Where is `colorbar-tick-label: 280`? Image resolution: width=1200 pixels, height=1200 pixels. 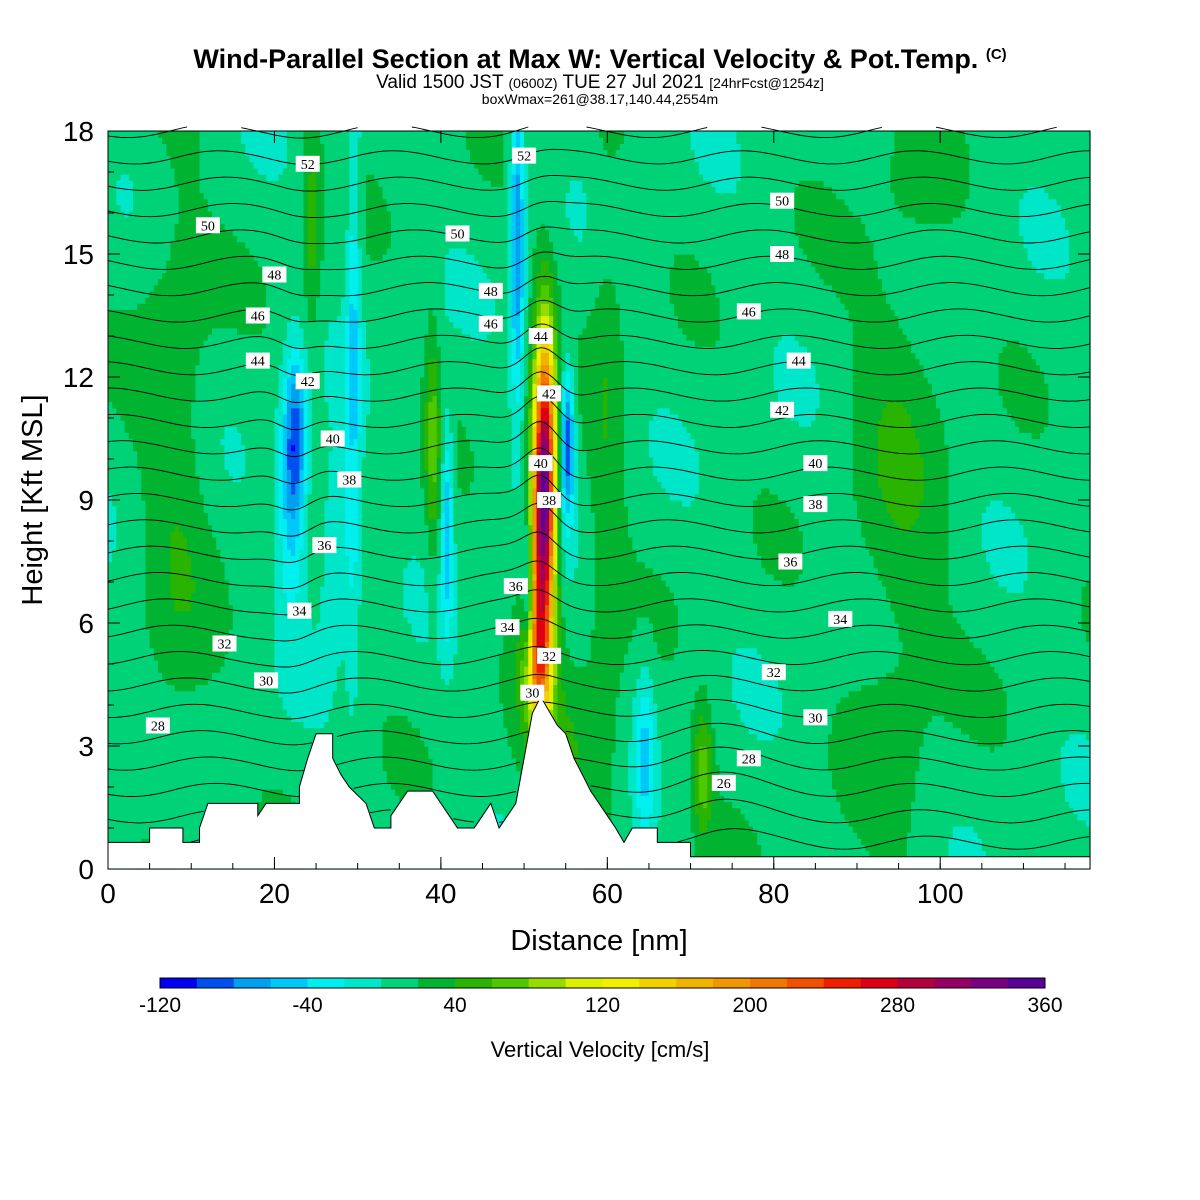
colorbar-tick-label: 280 is located at coordinates (897, 1005).